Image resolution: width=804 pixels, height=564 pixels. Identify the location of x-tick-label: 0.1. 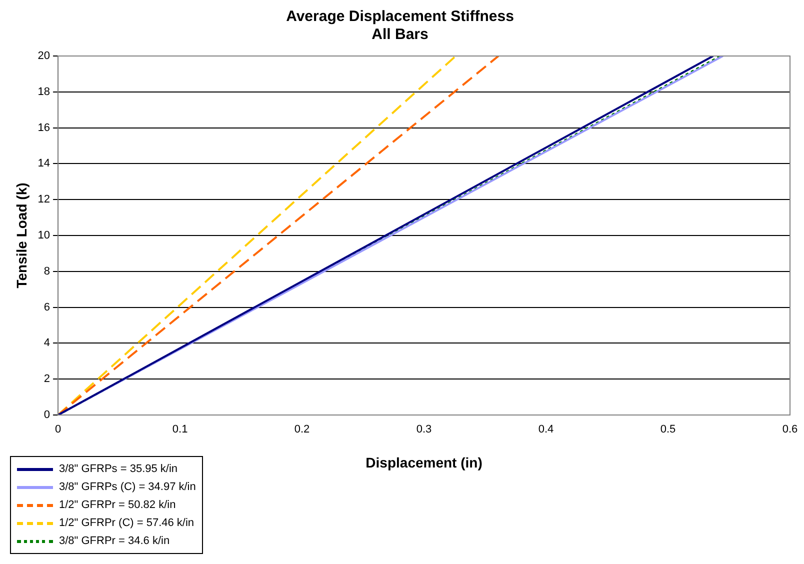
(180, 430).